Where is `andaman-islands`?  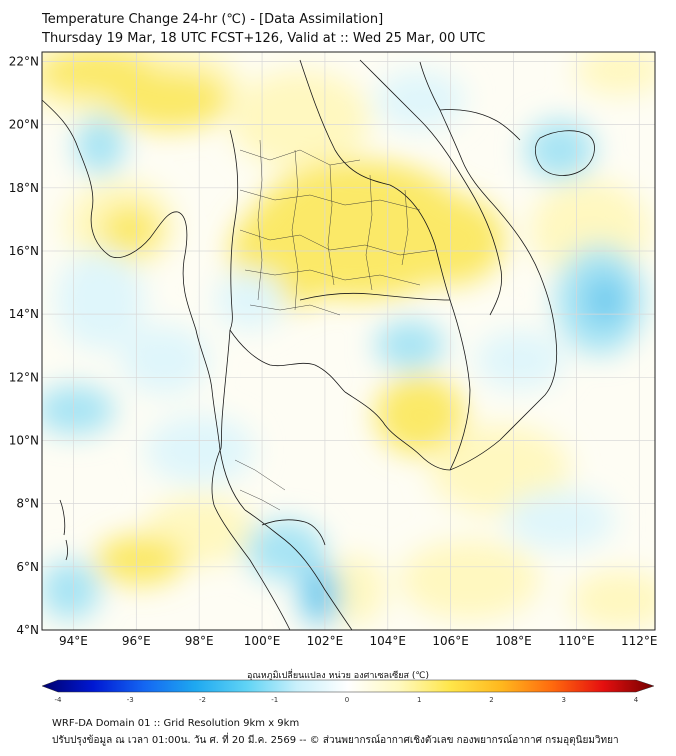 andaman-islands is located at coordinates (63, 530).